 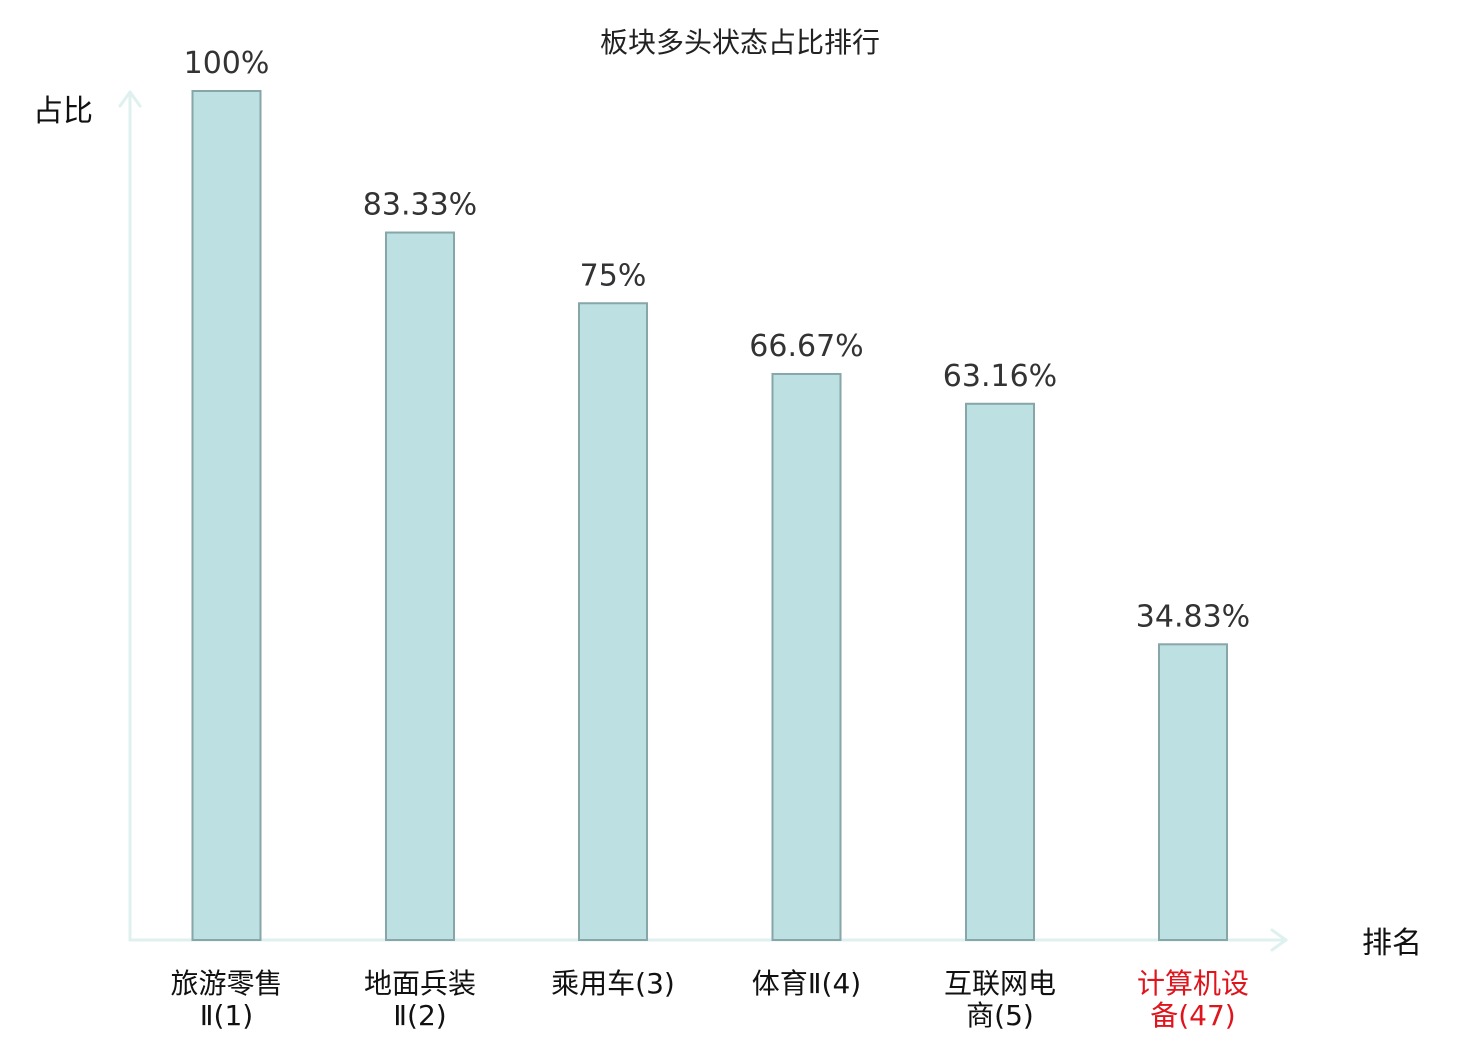 What do you see at coordinates (1392, 943) in the screenshot?
I see `x-axis-label: 排名` at bounding box center [1392, 943].